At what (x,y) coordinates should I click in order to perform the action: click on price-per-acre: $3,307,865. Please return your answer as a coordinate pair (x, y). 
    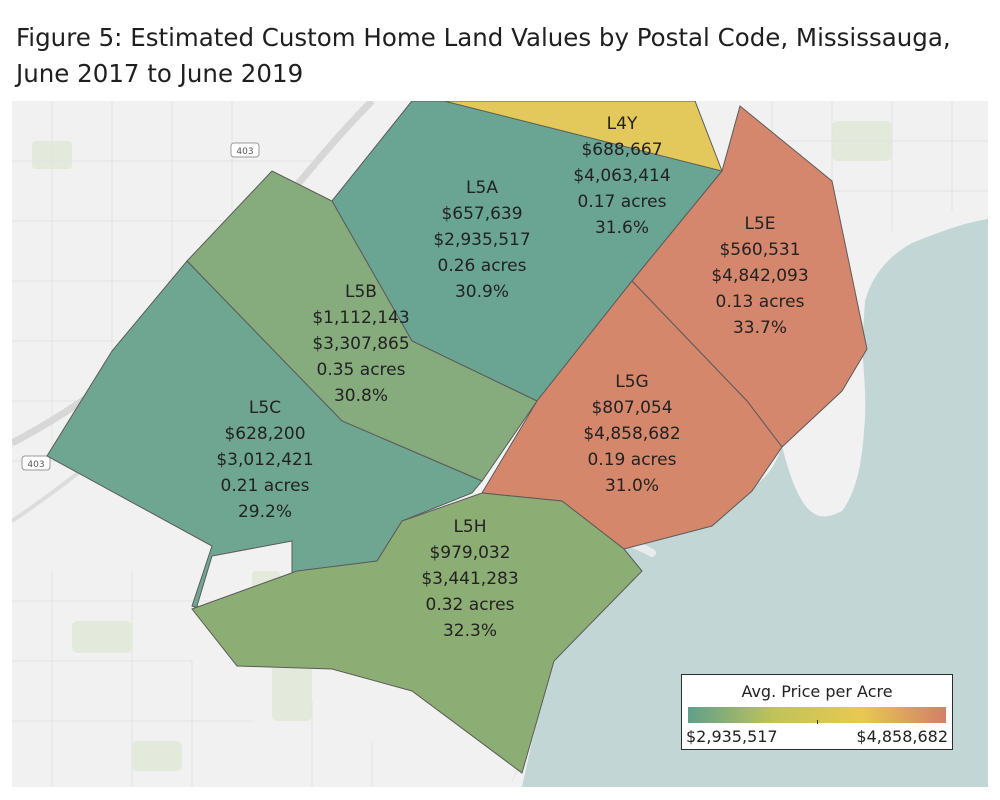
    Looking at the image, I should click on (360, 344).